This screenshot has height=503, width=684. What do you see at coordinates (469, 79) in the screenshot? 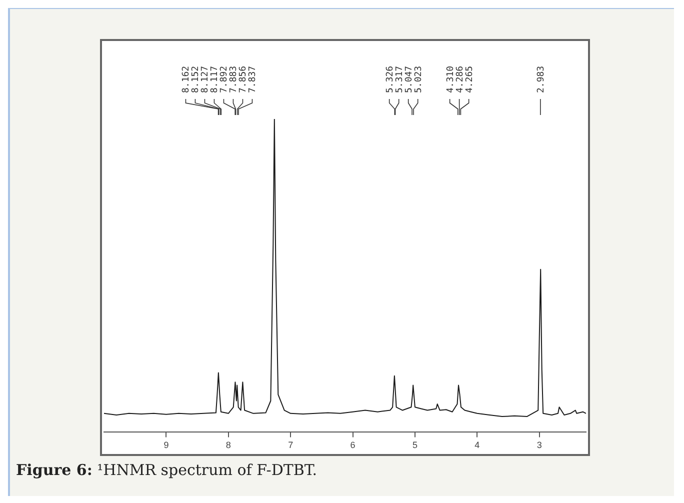
I see `annotation: 4.265` at bounding box center [469, 79].